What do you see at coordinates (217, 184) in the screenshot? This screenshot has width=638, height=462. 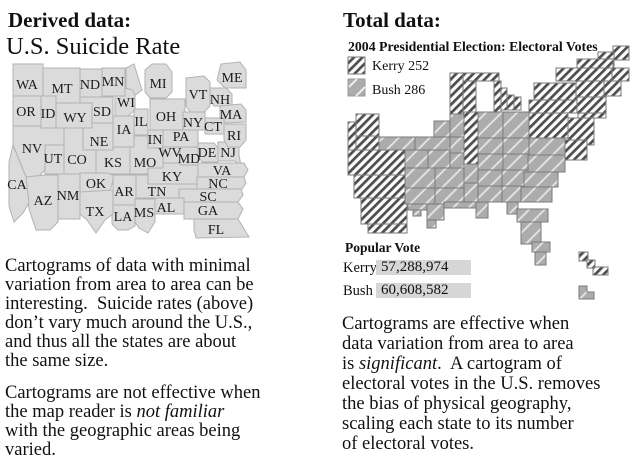 I see `svg-text: NC` at bounding box center [217, 184].